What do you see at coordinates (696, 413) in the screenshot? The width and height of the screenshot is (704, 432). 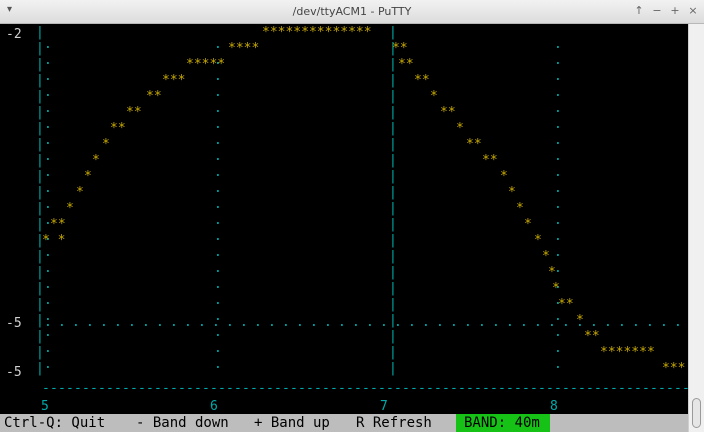 I see `scrollbar-thumb` at bounding box center [696, 413].